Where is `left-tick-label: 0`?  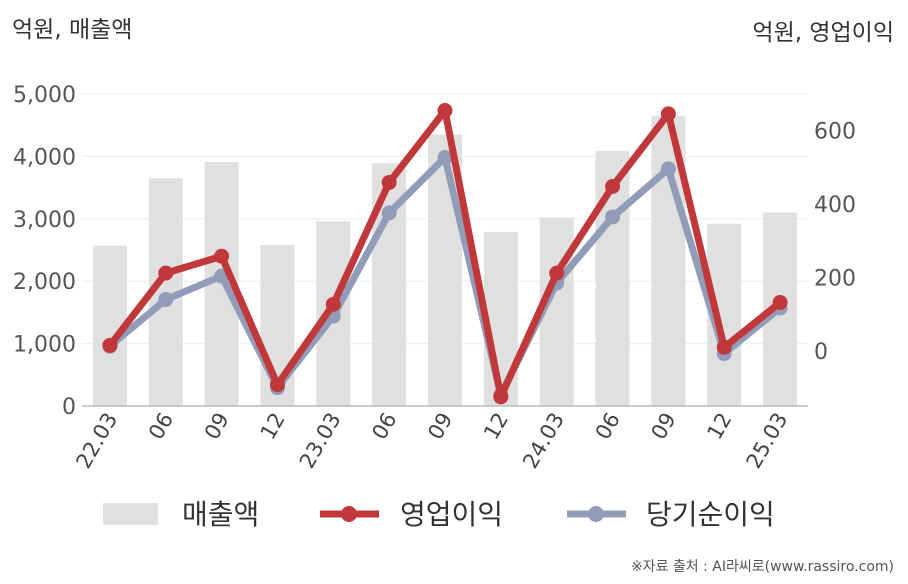
left-tick-label: 0 is located at coordinates (69, 407).